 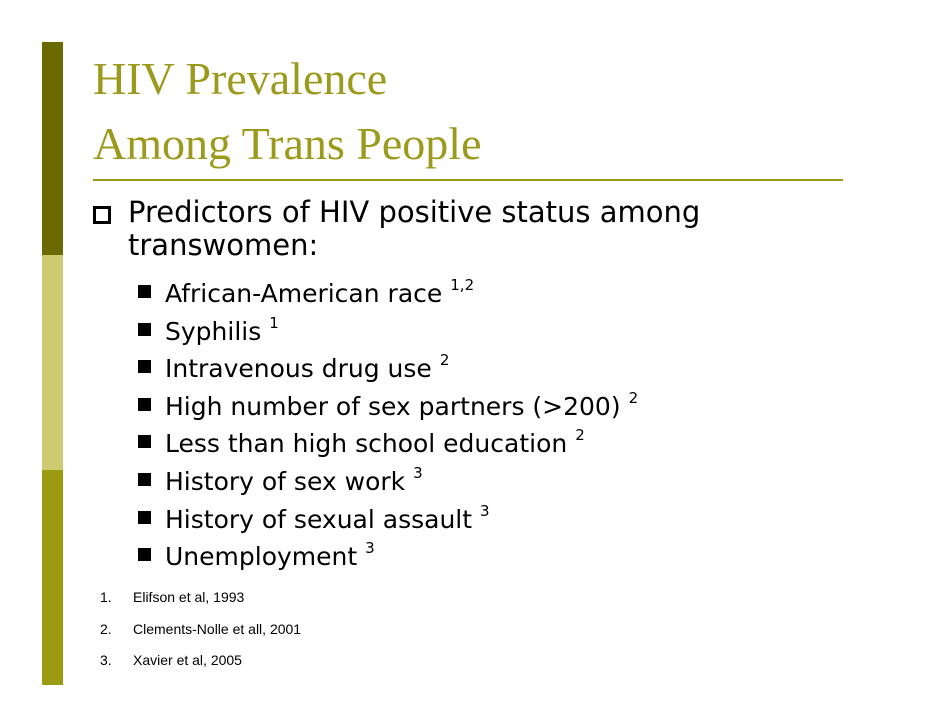 I want to click on item-citation: 1, so click(x=274, y=322).